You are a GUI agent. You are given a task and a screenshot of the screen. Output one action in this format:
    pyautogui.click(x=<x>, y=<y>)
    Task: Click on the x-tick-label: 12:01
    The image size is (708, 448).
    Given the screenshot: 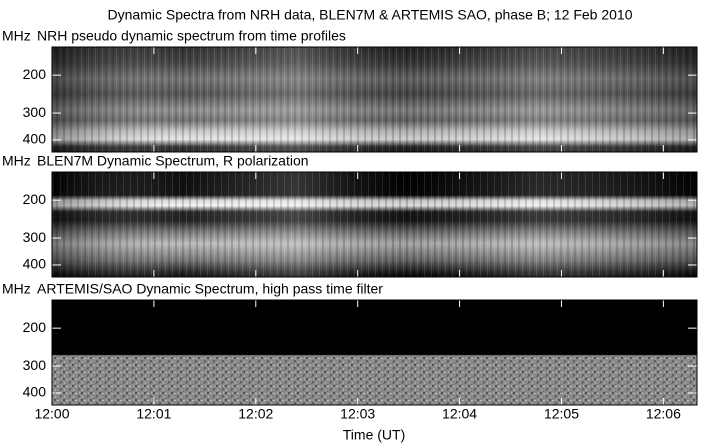 What is the action you would take?
    pyautogui.click(x=153, y=414)
    